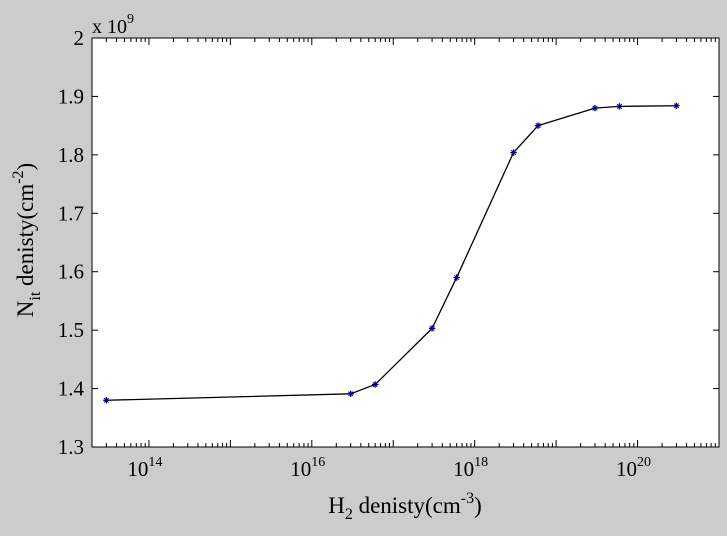 This screenshot has width=727, height=536. What do you see at coordinates (130, 19) in the screenshot?
I see `y-multiplier-exp: 9` at bounding box center [130, 19].